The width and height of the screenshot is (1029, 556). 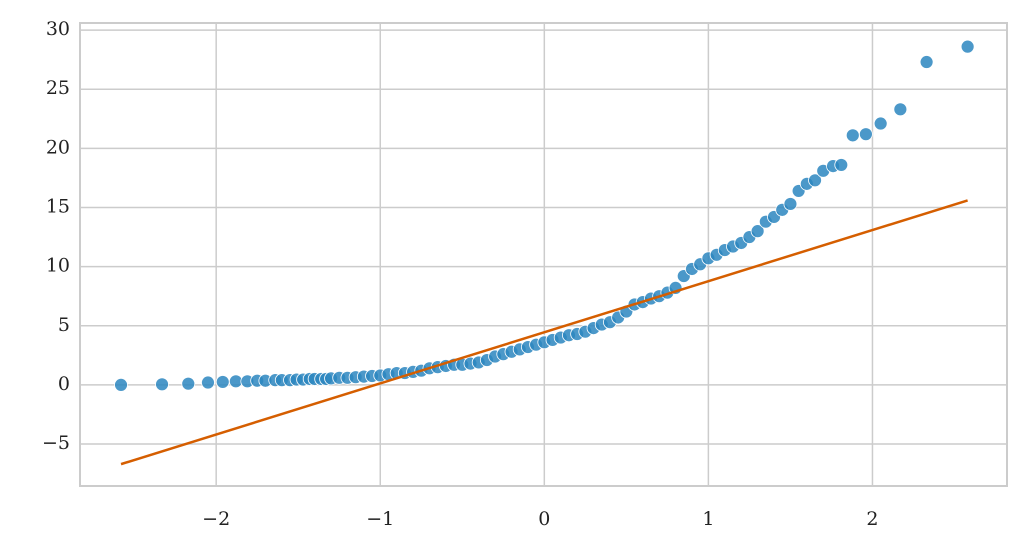 What do you see at coordinates (380, 519) in the screenshot?
I see `x-tick-label: −1` at bounding box center [380, 519].